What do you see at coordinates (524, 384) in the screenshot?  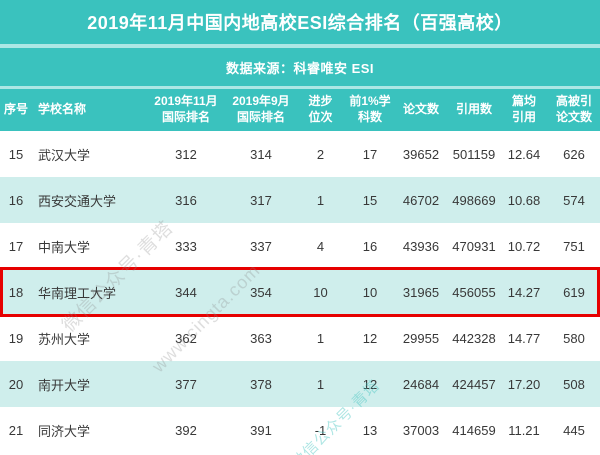 I see `table-cell: 17.20` at bounding box center [524, 384].